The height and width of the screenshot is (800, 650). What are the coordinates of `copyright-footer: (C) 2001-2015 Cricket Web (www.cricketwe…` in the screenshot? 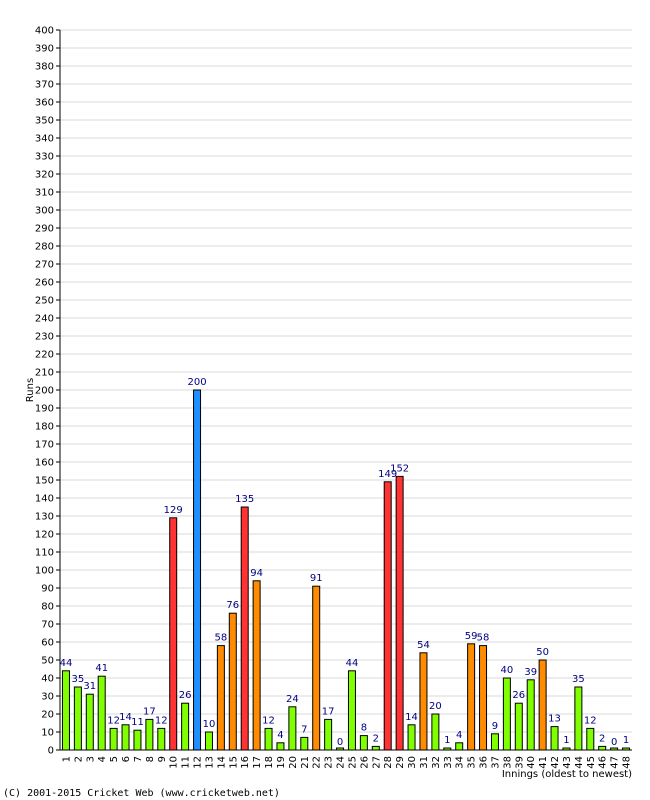 It's located at (141, 793).